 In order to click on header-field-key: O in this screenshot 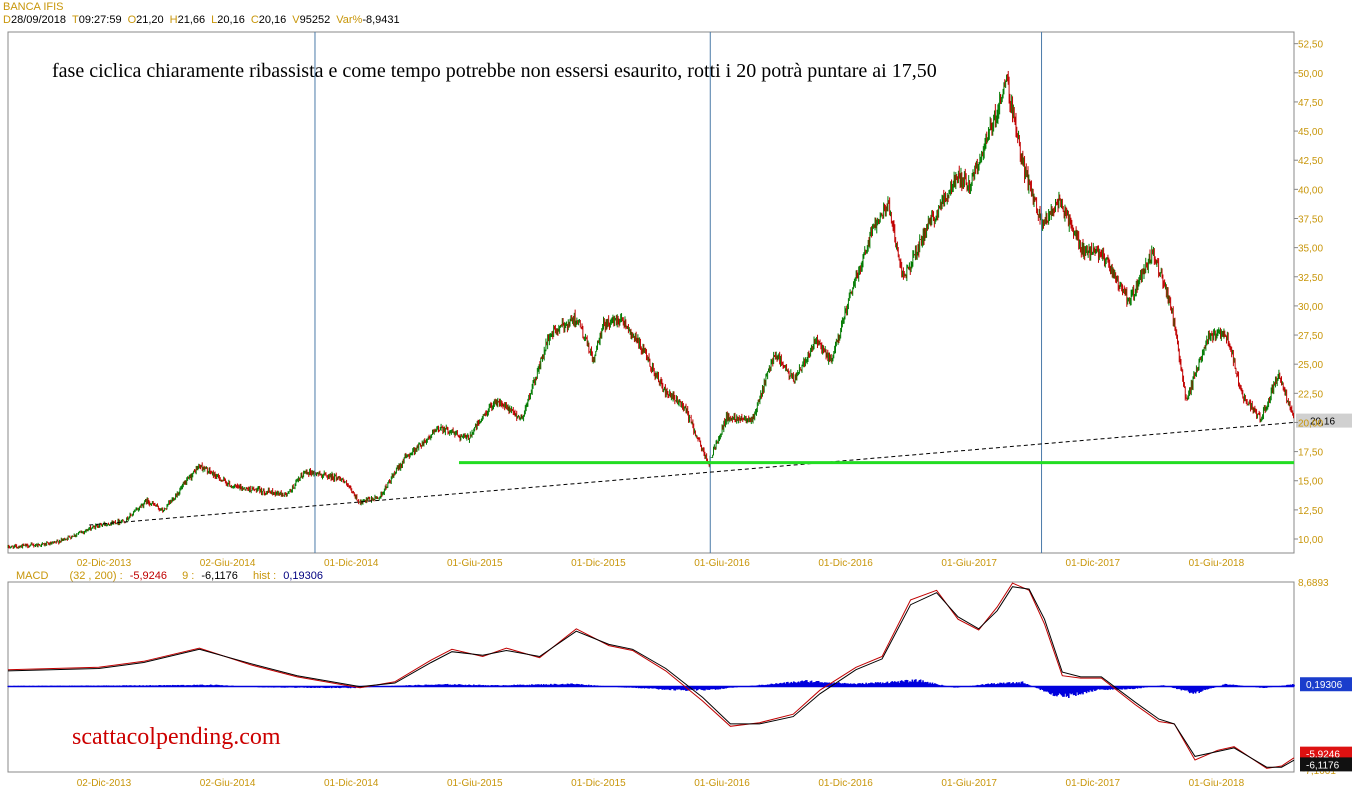, I will do `click(132, 20)`.